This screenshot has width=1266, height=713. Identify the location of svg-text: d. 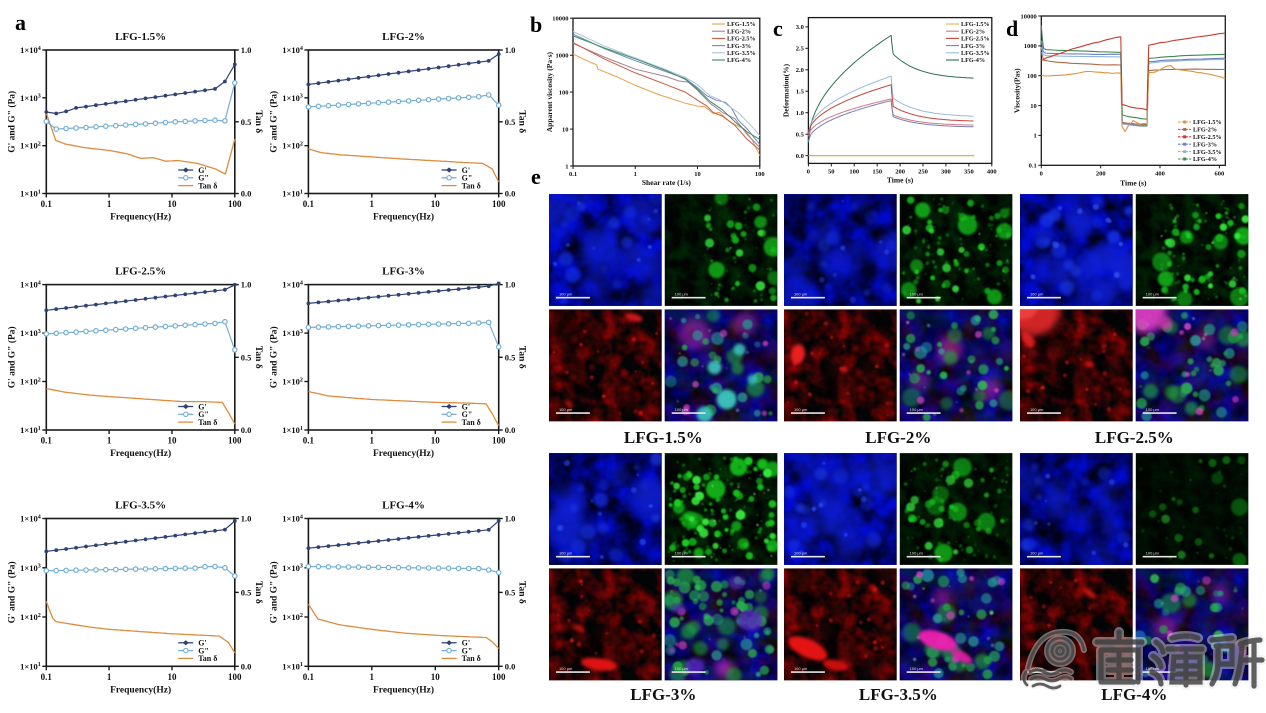
(1012, 28).